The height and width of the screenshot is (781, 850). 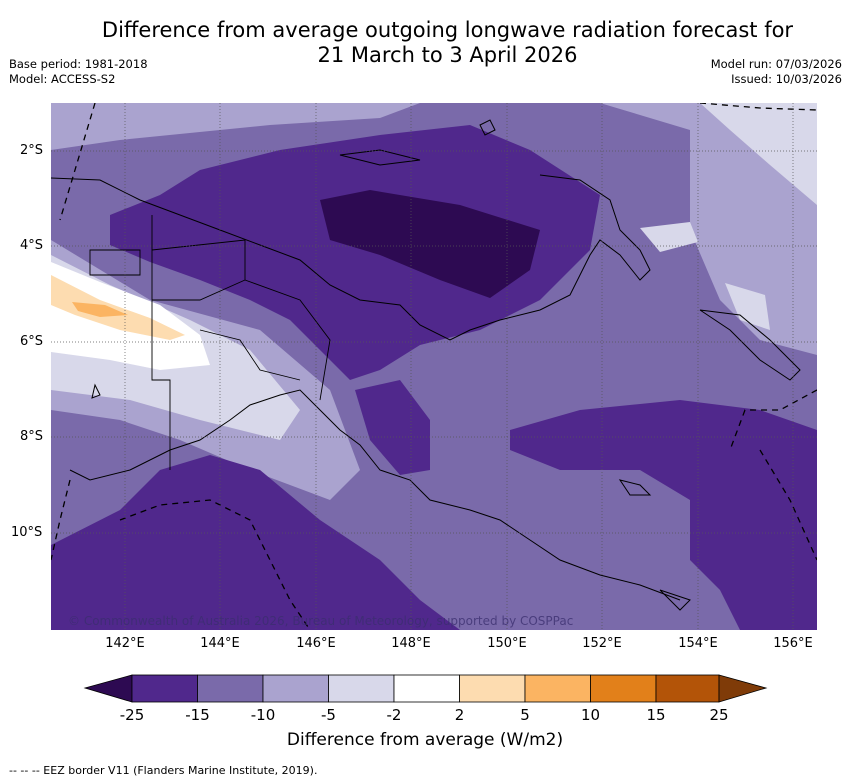 I want to click on colorbar-label: -25, so click(x=132, y=715).